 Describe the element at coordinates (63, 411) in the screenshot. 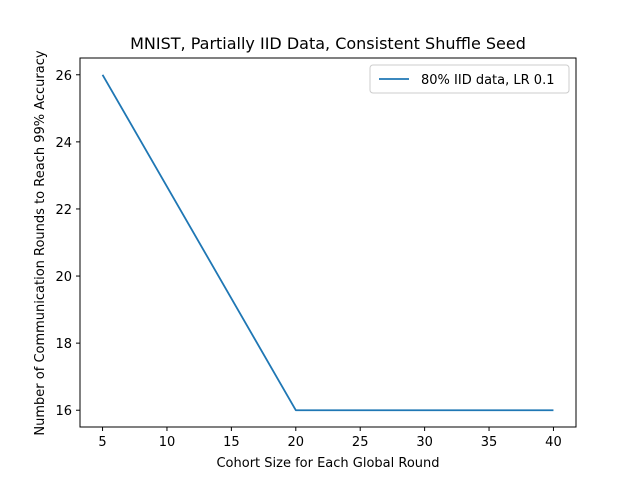

I see `y-tick-label: 16` at that location.